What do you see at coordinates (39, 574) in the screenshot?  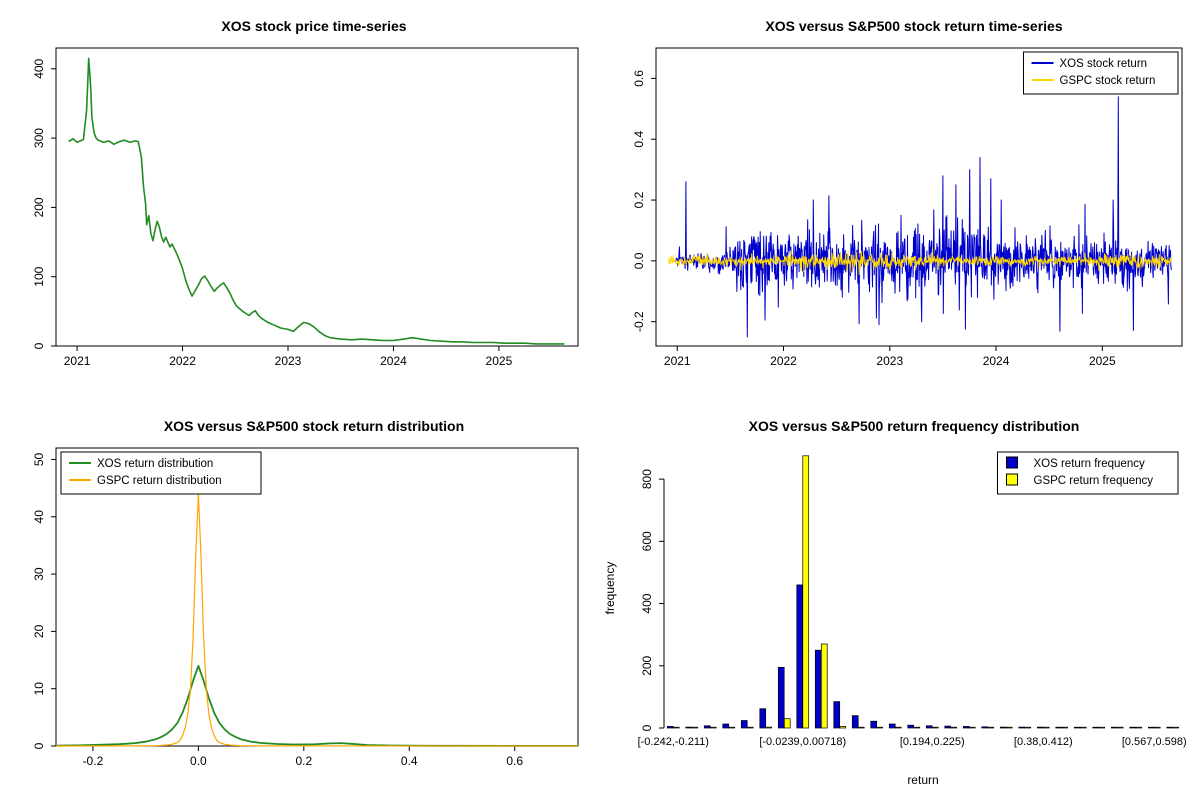 I see `svg-text: 30` at bounding box center [39, 574].